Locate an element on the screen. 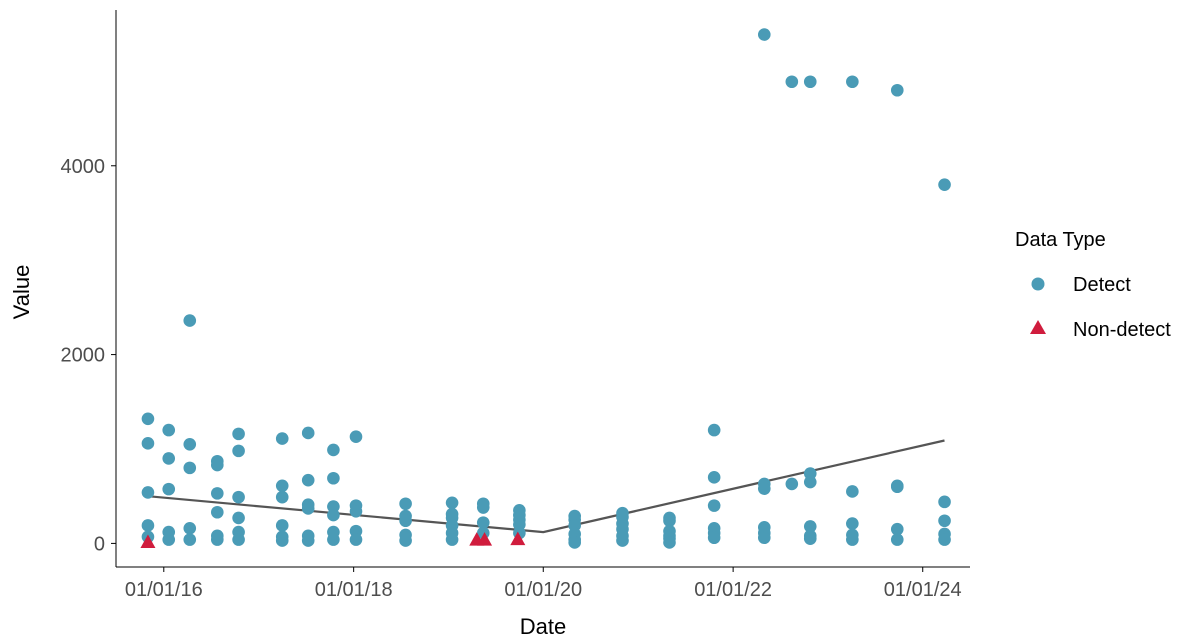 The image size is (1198, 642). x-tick-label: 01/01/20 is located at coordinates (543, 590).